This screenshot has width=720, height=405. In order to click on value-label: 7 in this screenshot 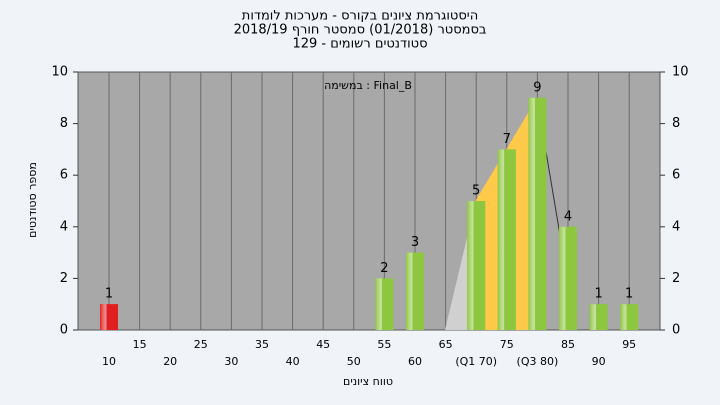, I will do `click(507, 139)`.